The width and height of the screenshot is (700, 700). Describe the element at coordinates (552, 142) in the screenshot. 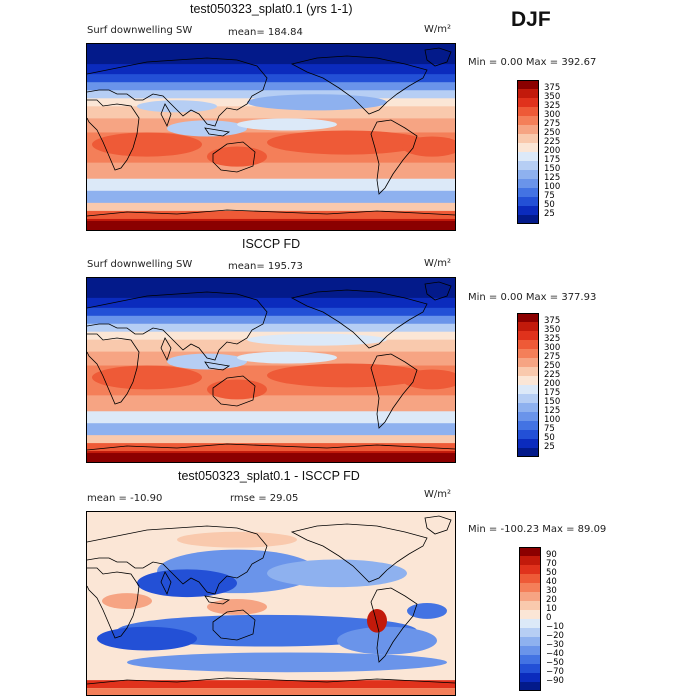

I see `colorbar-tick-label: 225` at that location.